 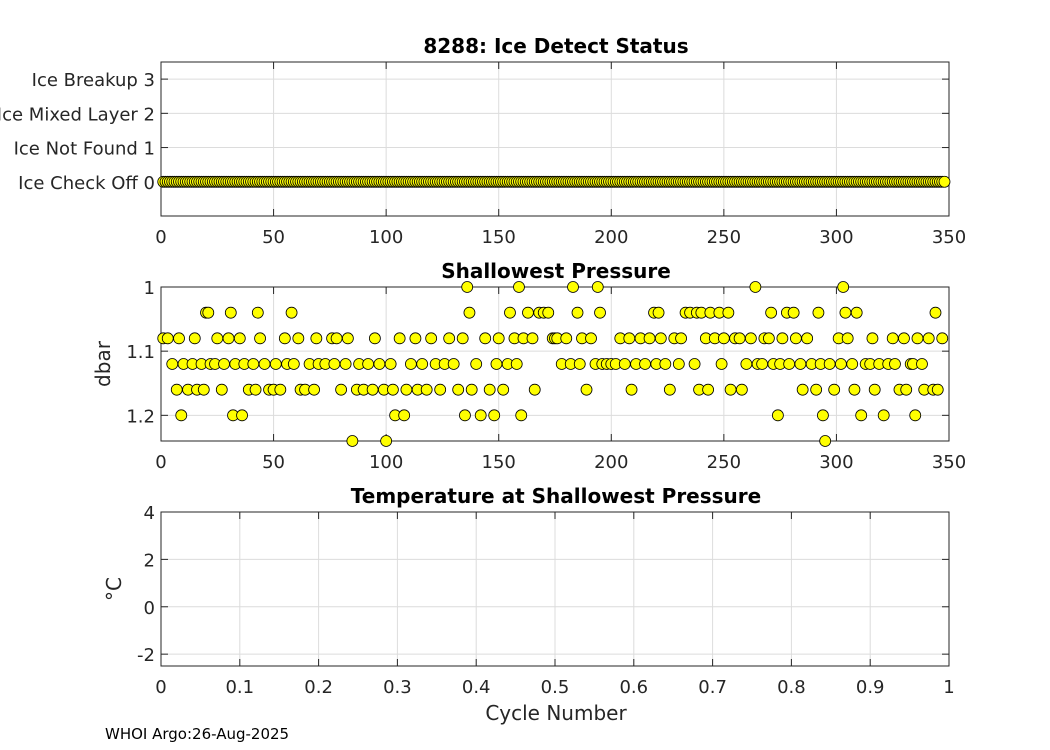 I want to click on x-tick-label: 350, so click(x=949, y=462).